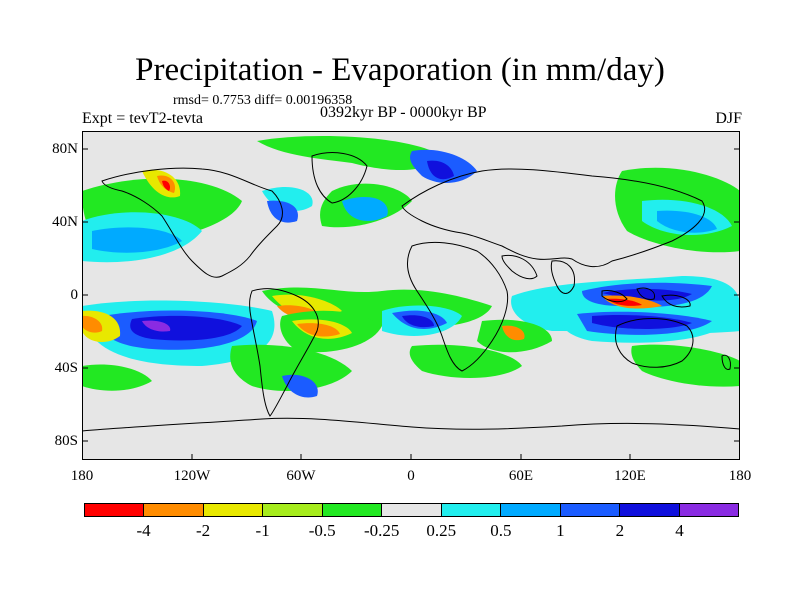  Describe the element at coordinates (382, 530) in the screenshot. I see `colorbar-label: -0.25` at that location.